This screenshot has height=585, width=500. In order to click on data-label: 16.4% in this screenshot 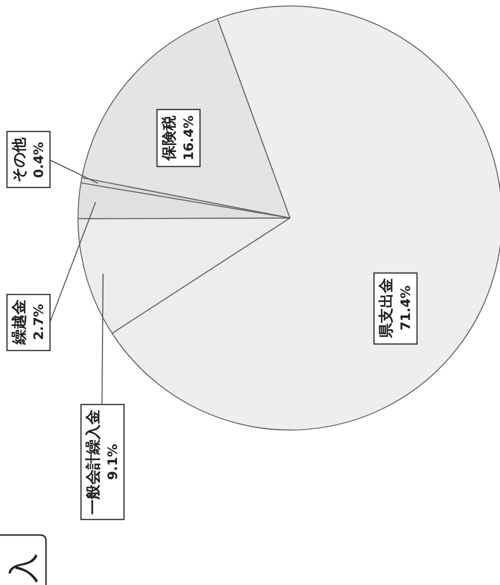, I will do `click(189, 138)`.